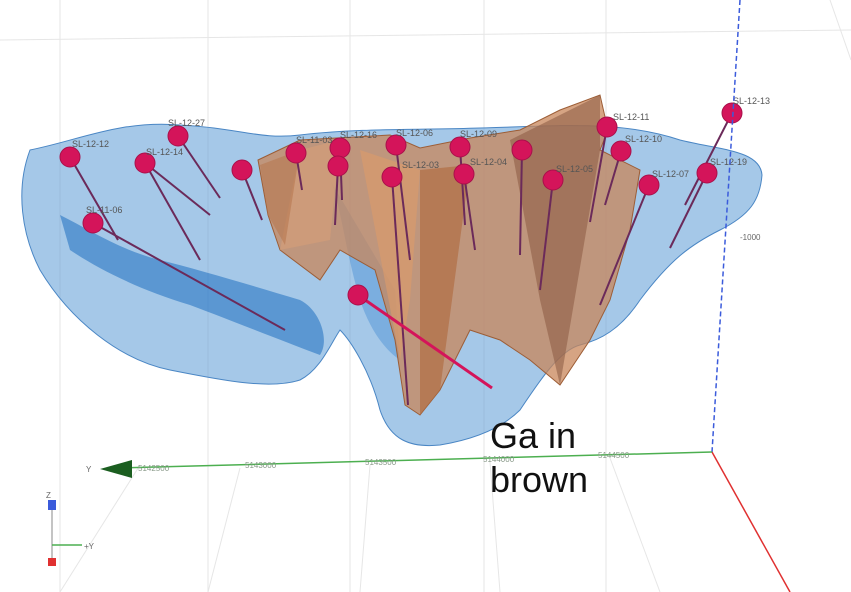 The width and height of the screenshot is (851, 592). I want to click on hole-label: SL-12-09, so click(478, 134).